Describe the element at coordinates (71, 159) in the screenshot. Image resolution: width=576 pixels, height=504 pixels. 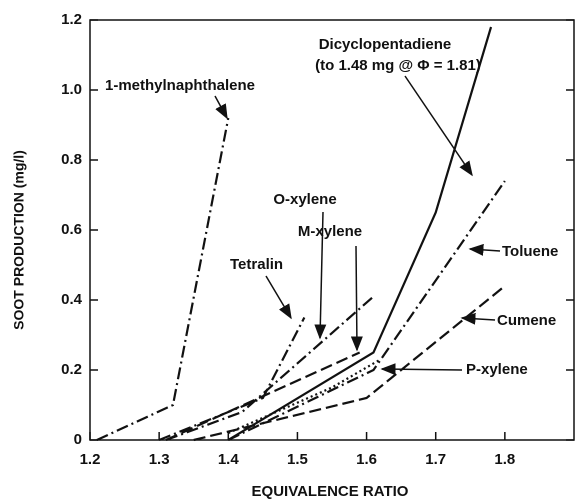
I see `y-tick-label: 0.8` at that location.